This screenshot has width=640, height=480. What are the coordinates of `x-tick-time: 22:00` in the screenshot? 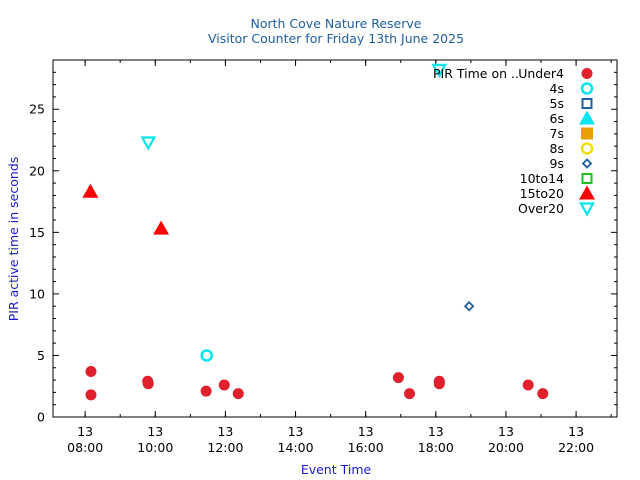 It's located at (576, 447).